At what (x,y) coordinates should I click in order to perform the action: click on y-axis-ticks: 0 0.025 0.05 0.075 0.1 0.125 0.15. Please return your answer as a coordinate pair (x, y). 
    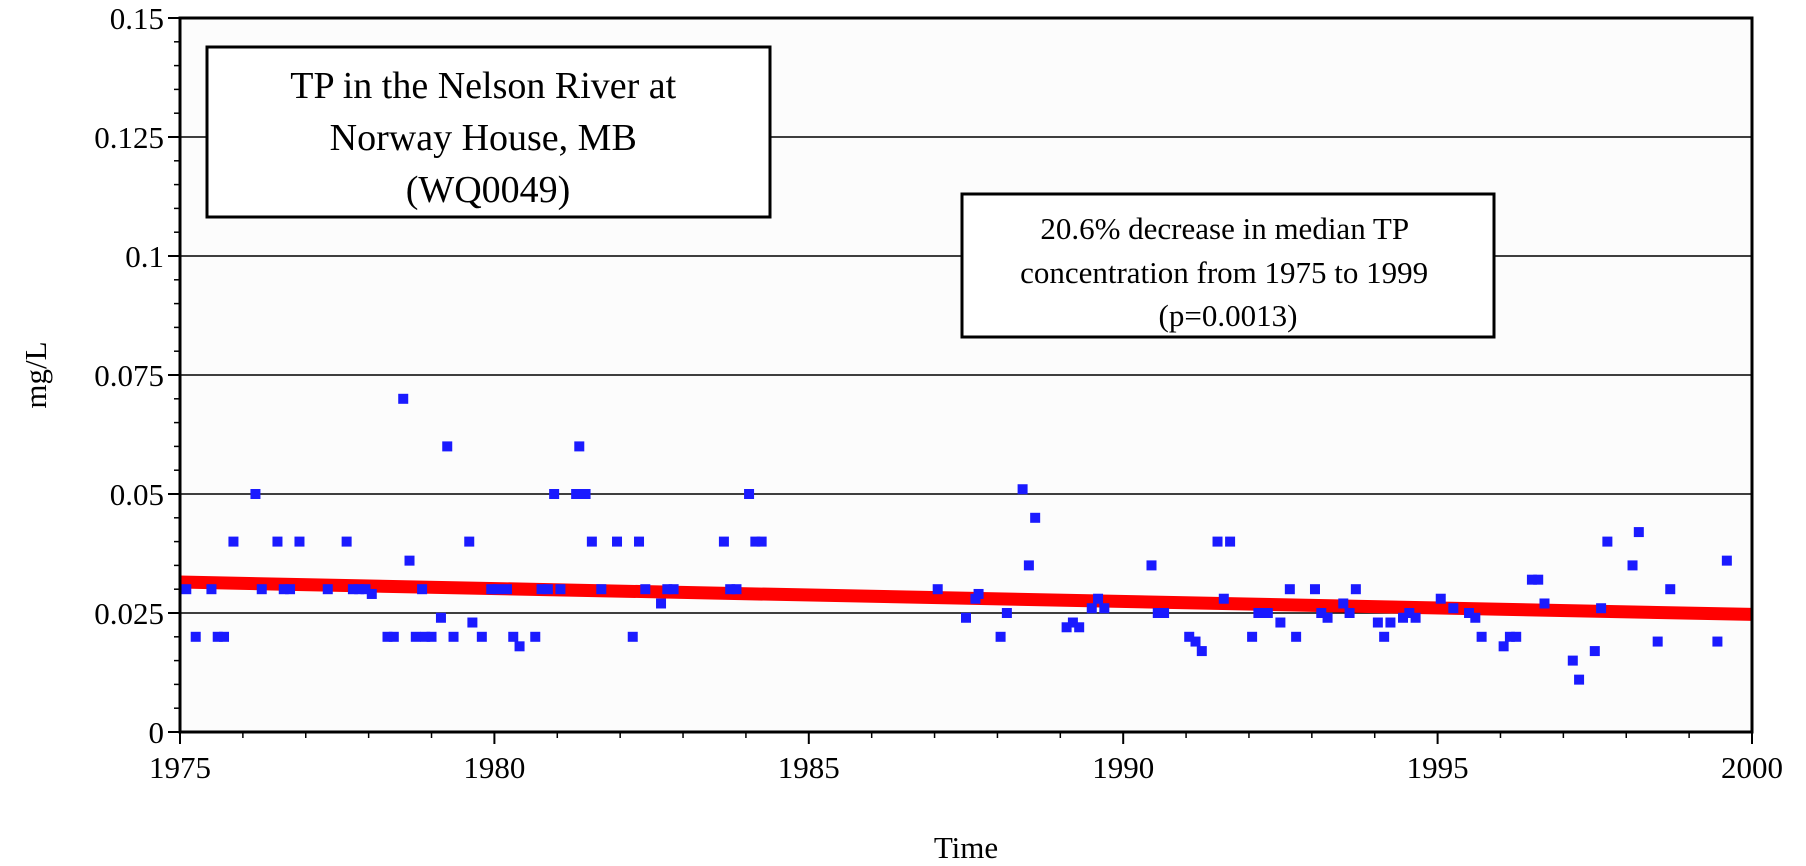
    Looking at the image, I should click on (137, 375).